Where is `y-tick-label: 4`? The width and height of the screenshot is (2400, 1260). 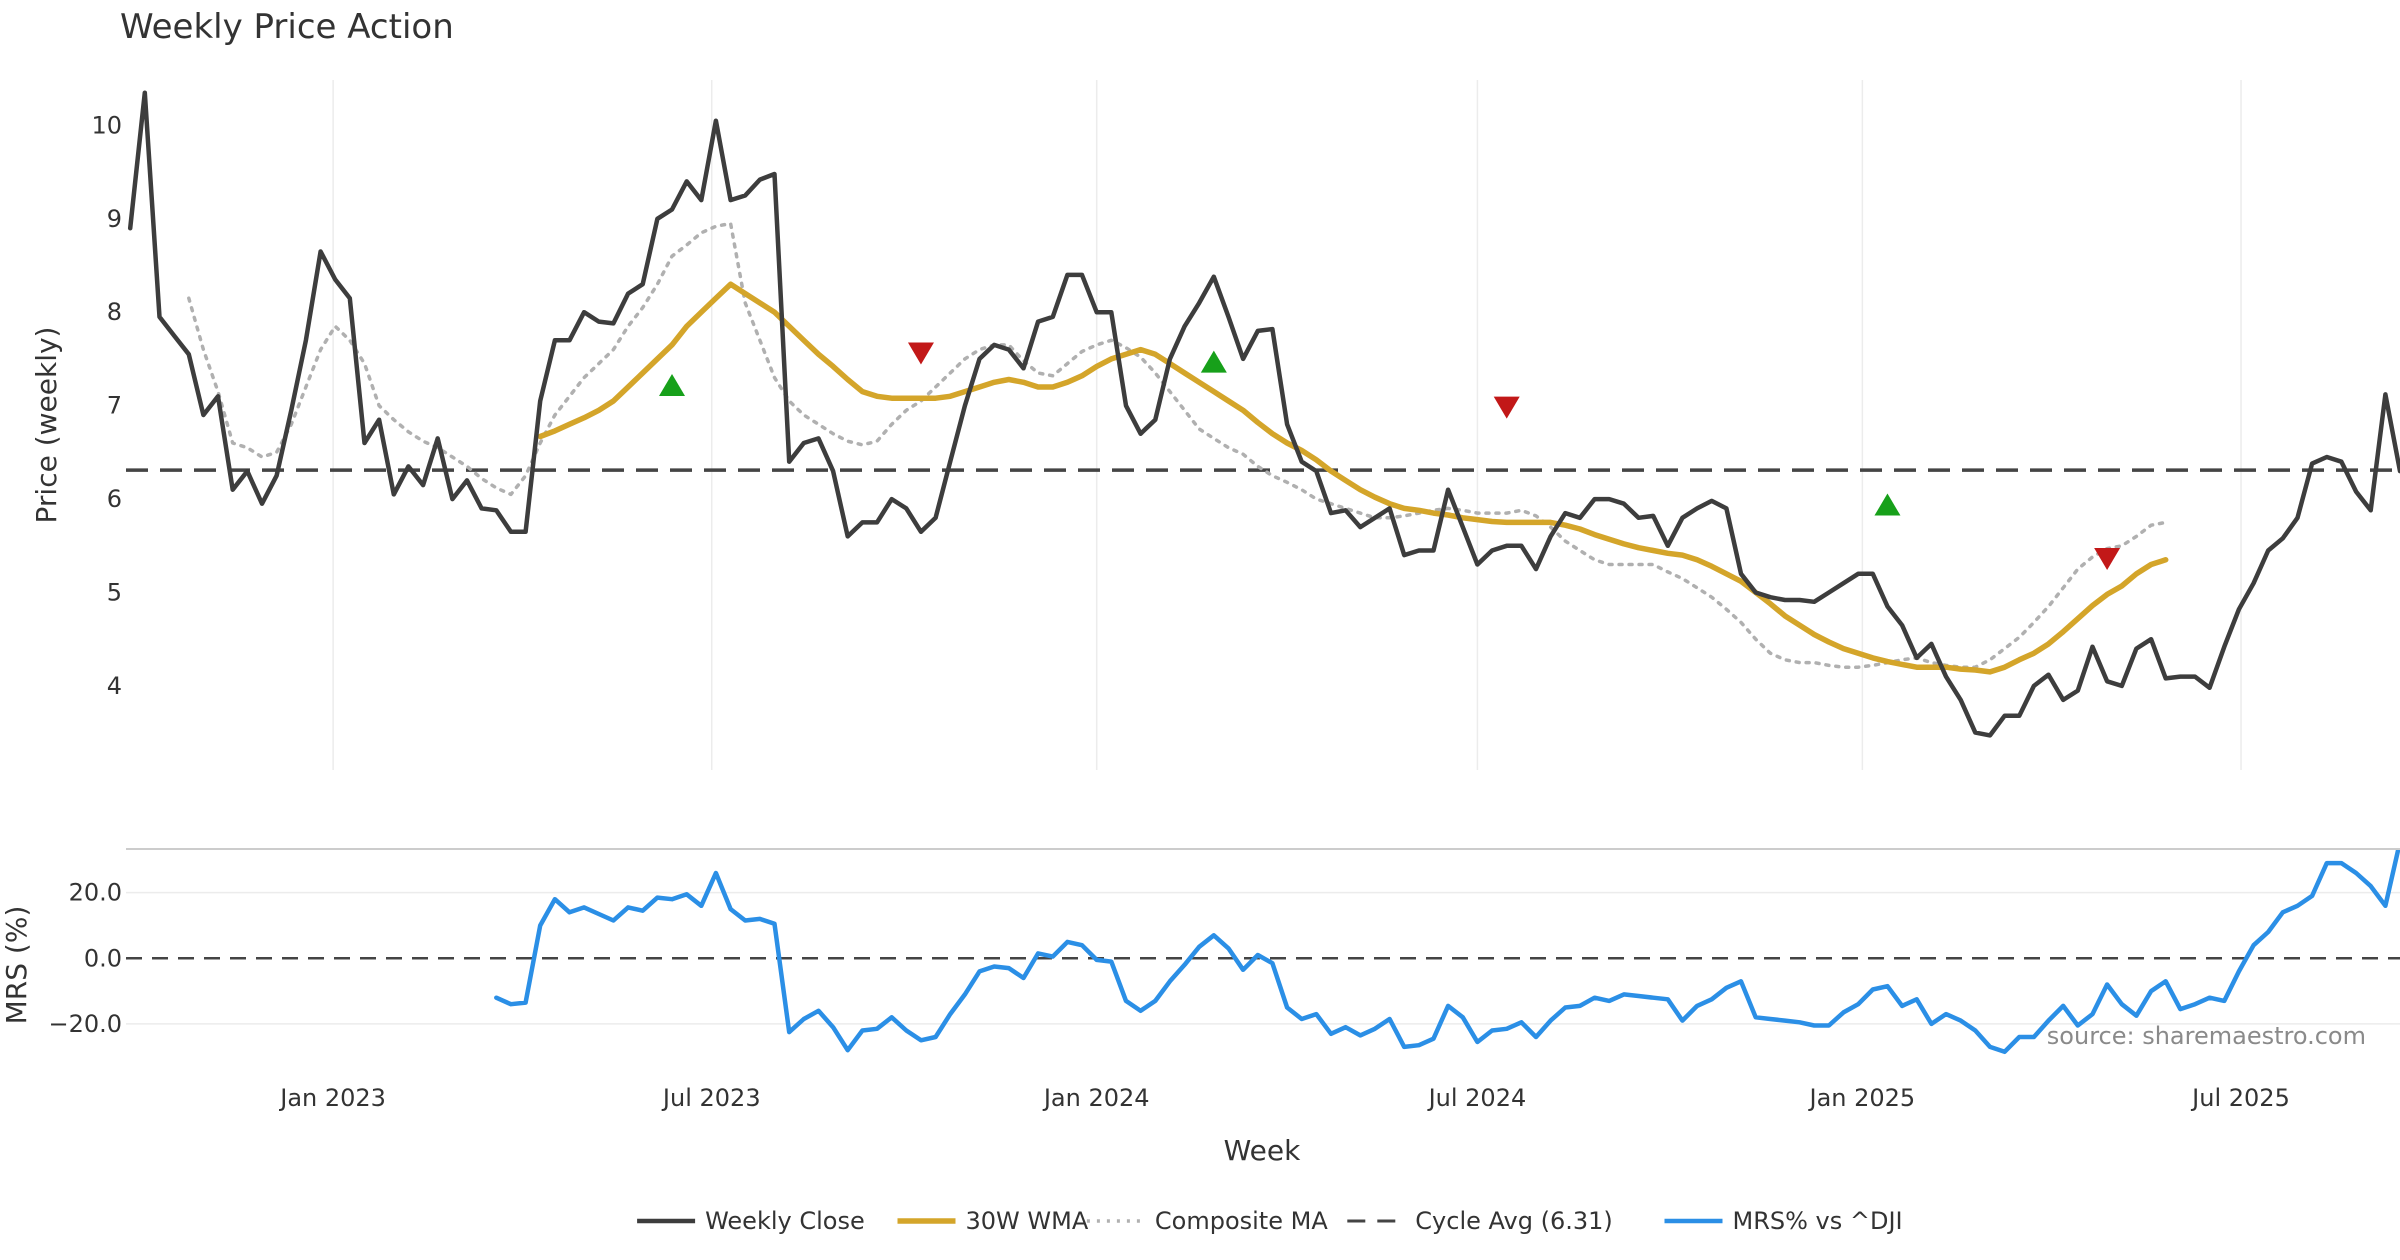
y-tick-label: 4 is located at coordinates (114, 686).